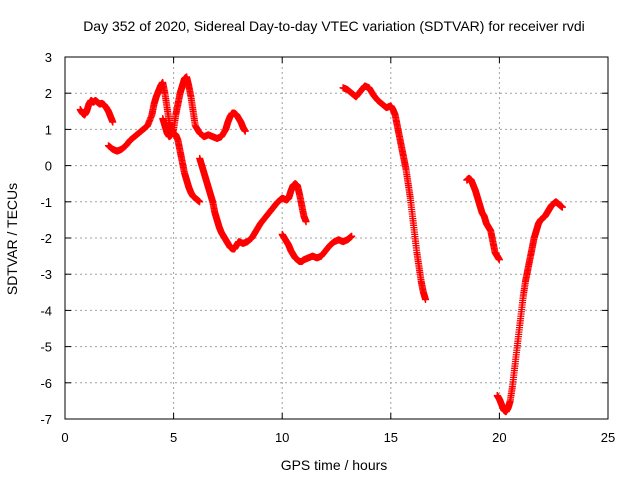 Image resolution: width=640 pixels, height=480 pixels. I want to click on x-tick-label: 5, so click(173, 437).